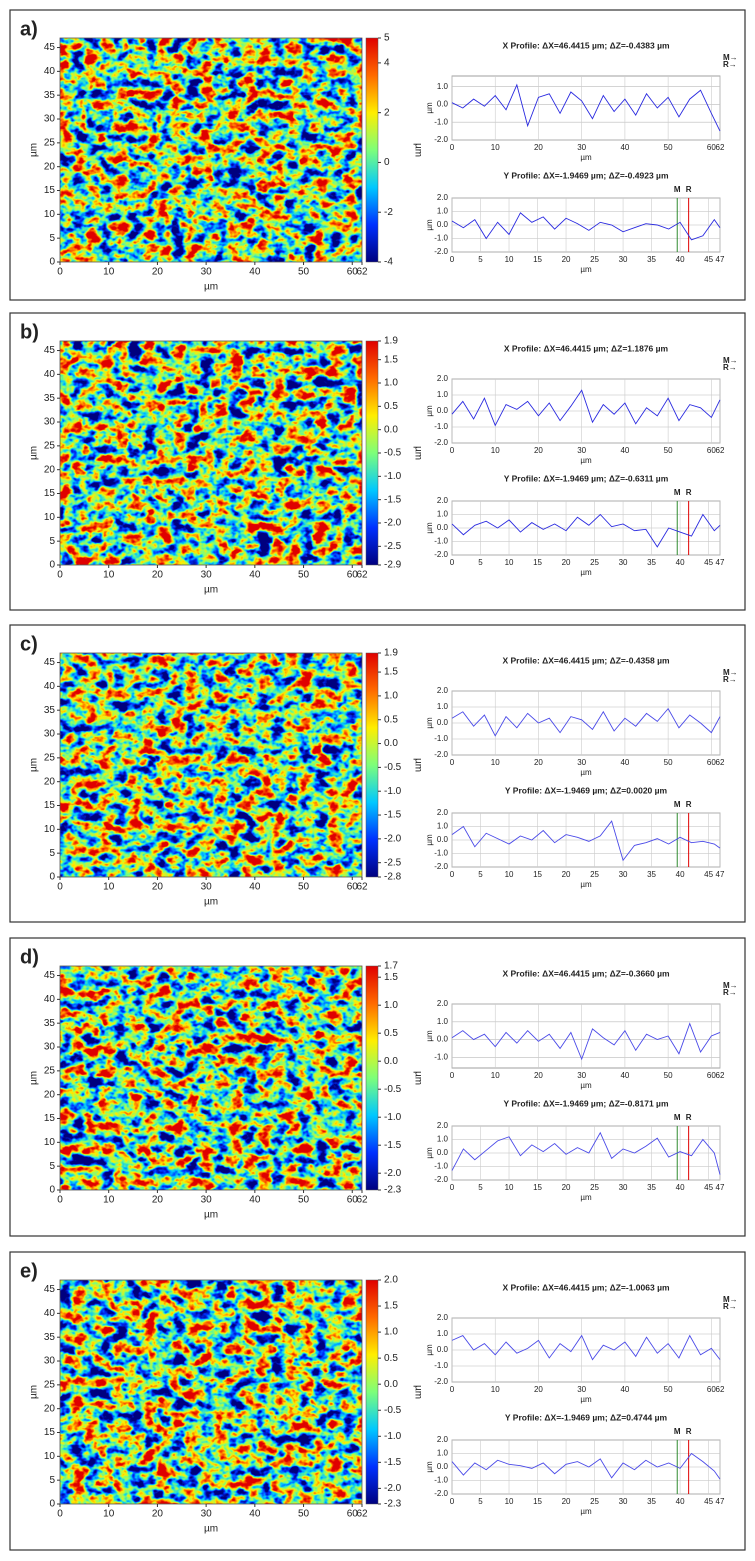 The height and width of the screenshot is (1561, 755). What do you see at coordinates (393, 565) in the screenshot?
I see `colorbar-tick-label: -2.9` at bounding box center [393, 565].